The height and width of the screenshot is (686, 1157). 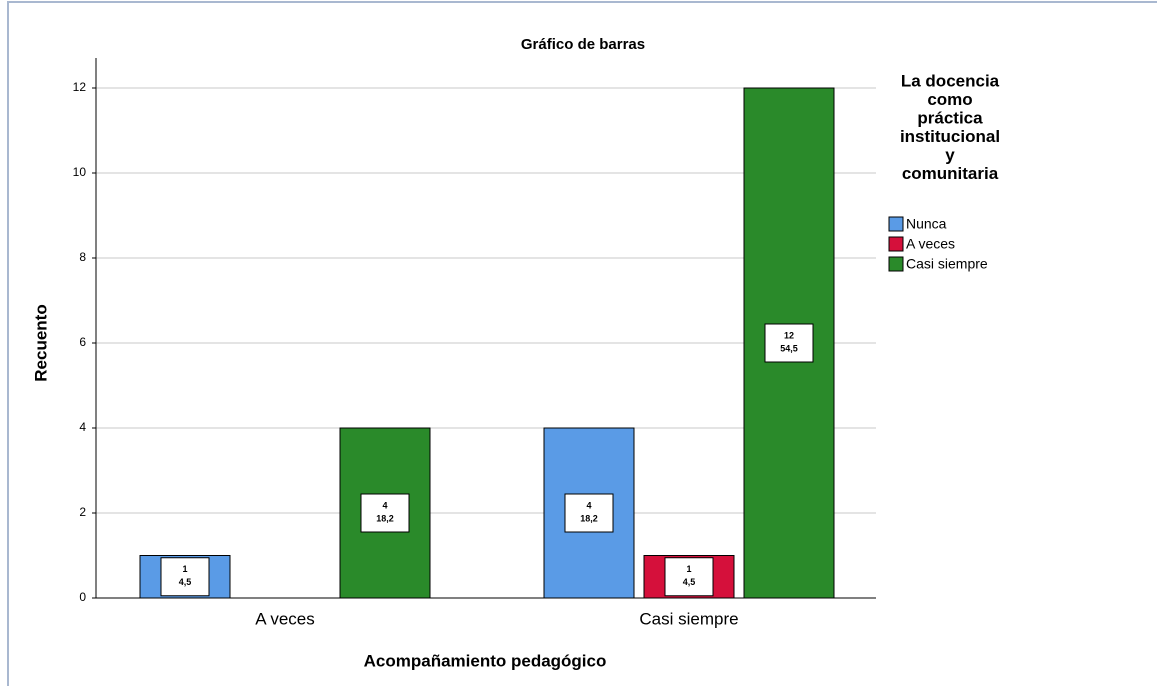 I want to click on legend-title: como, so click(x=949, y=99).